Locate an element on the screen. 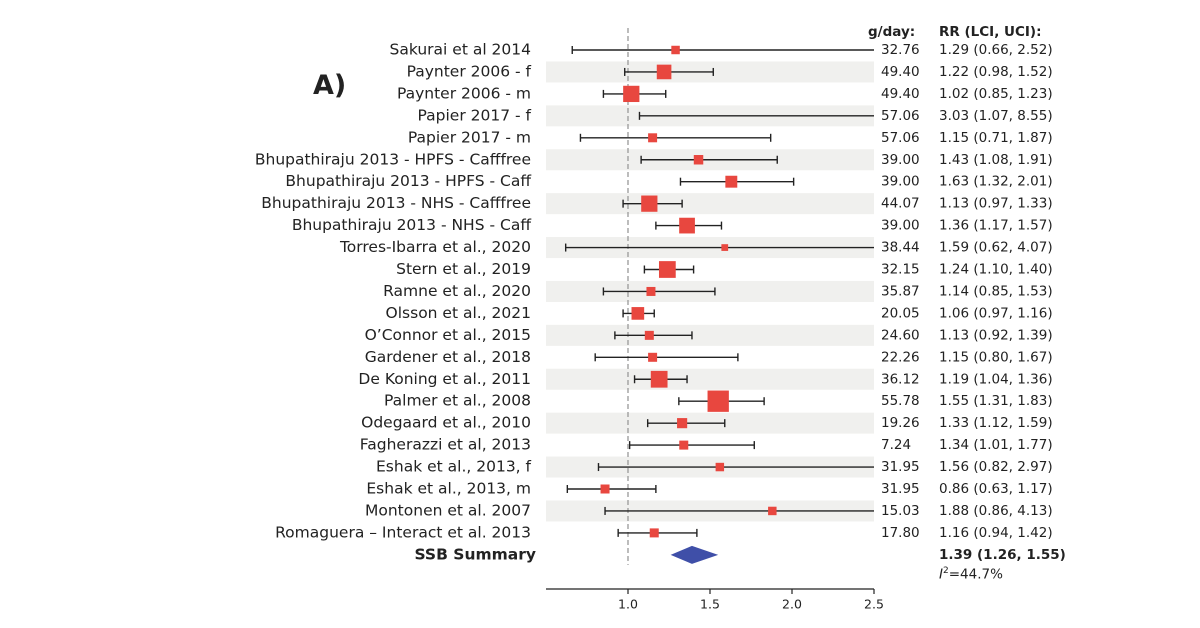 The height and width of the screenshot is (628, 1200). rr-value: 1.15 (0.71, 1.87) is located at coordinates (996, 138).